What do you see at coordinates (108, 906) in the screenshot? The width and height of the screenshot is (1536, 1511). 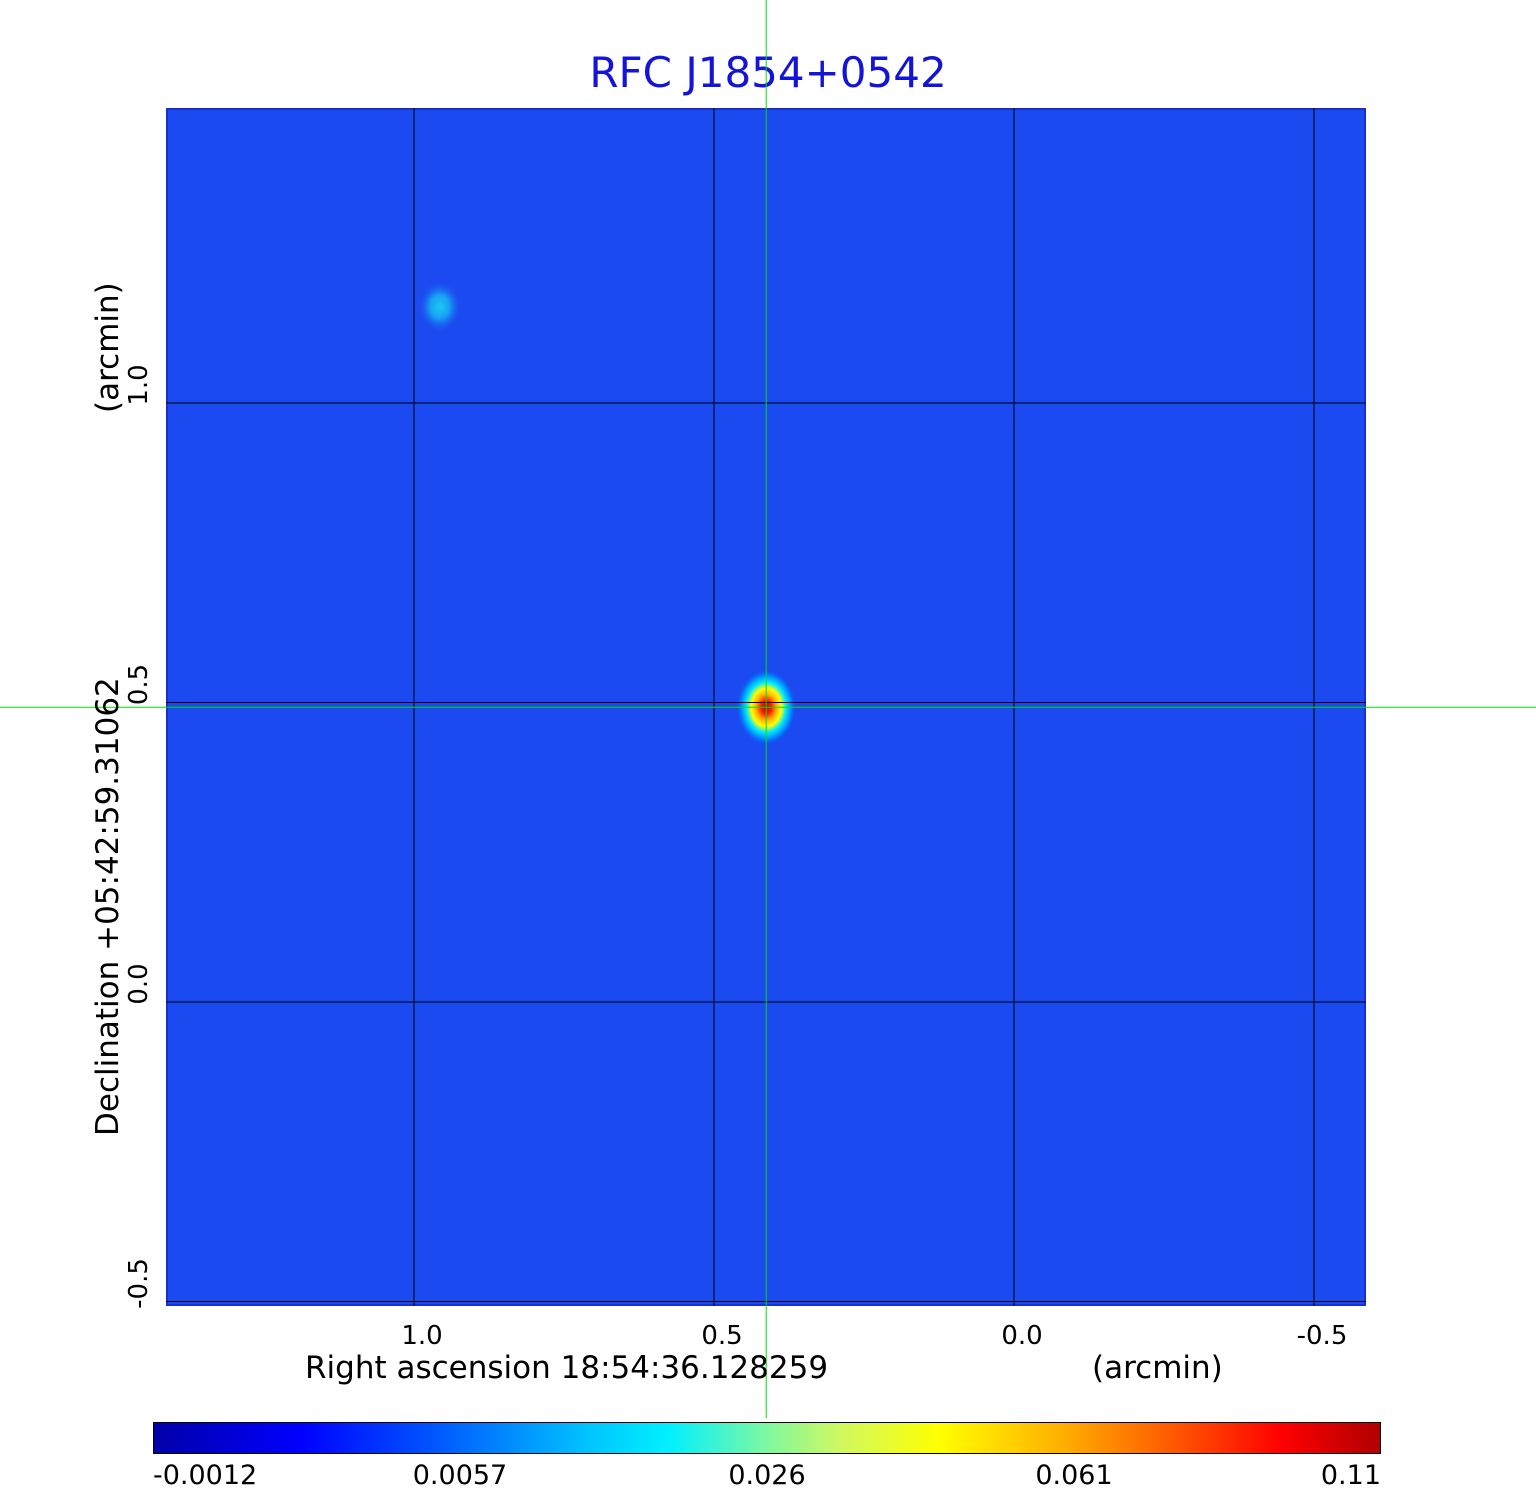 I see `y-axis-label: Declination +05:42:59.31062` at bounding box center [108, 906].